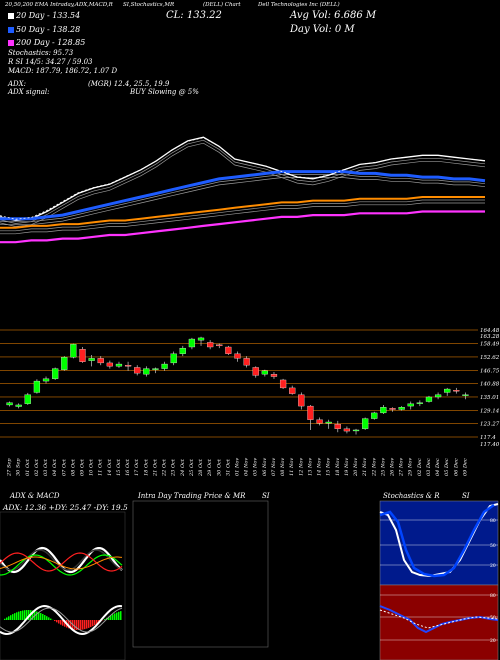 The image size is (500, 660). I want to click on adx-grey-line, so click(61, 560).